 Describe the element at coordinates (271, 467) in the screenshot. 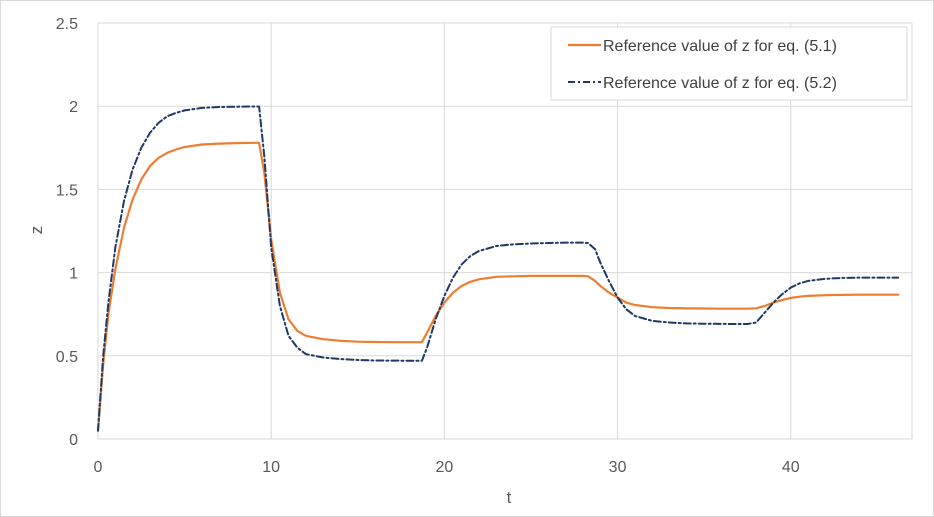

I see `x-tick-label: 10` at that location.